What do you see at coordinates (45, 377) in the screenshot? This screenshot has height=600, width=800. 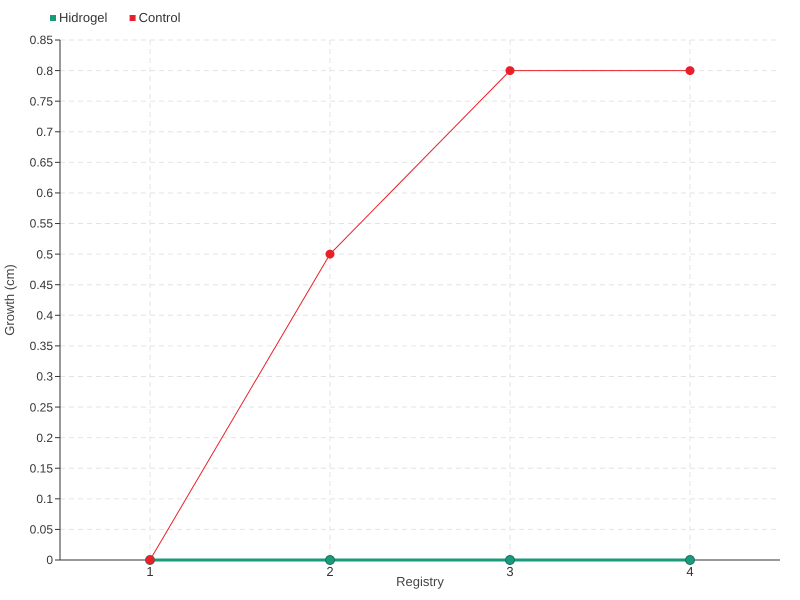 I see `y-tick-label: 0.3` at bounding box center [45, 377].